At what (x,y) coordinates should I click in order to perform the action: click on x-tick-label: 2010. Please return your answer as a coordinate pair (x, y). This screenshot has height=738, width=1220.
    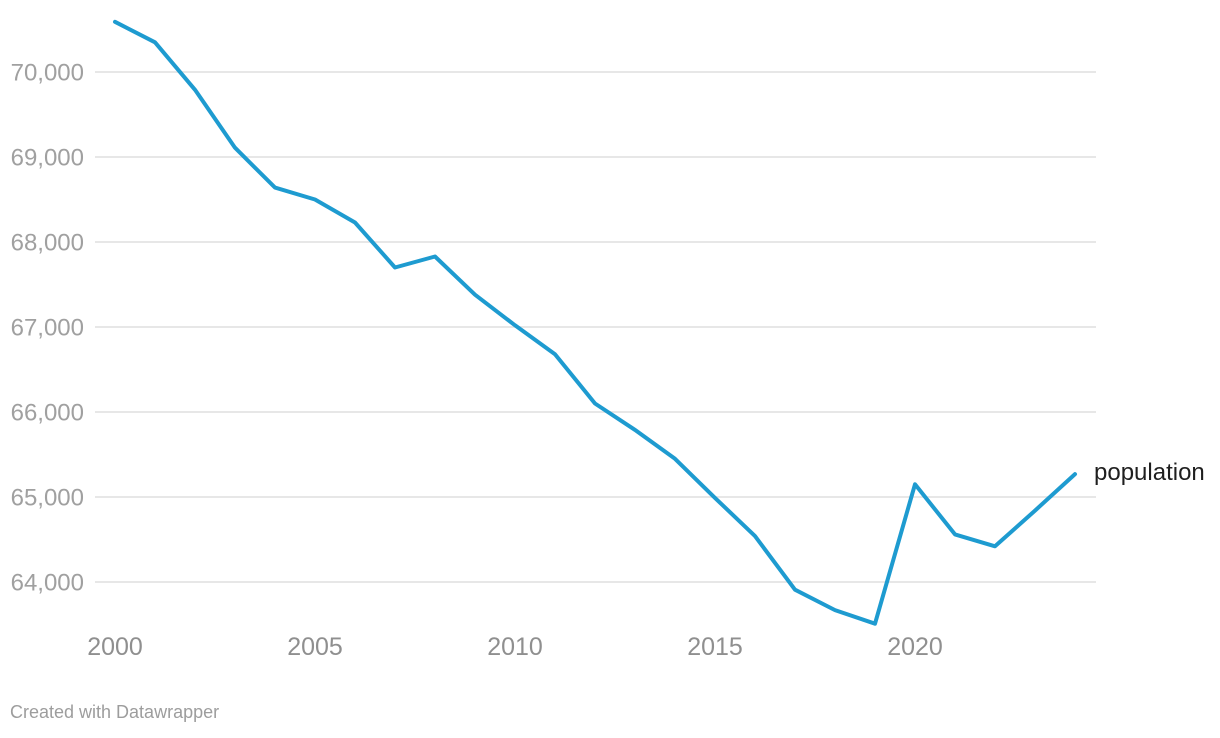
    Looking at the image, I should click on (515, 647).